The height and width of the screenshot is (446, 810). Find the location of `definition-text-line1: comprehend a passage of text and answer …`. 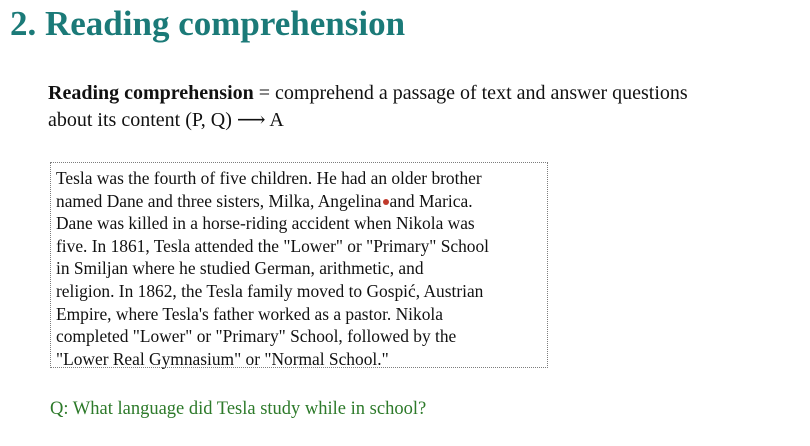

definition-text-line1: comprehend a passage of text and answer … is located at coordinates (481, 93).